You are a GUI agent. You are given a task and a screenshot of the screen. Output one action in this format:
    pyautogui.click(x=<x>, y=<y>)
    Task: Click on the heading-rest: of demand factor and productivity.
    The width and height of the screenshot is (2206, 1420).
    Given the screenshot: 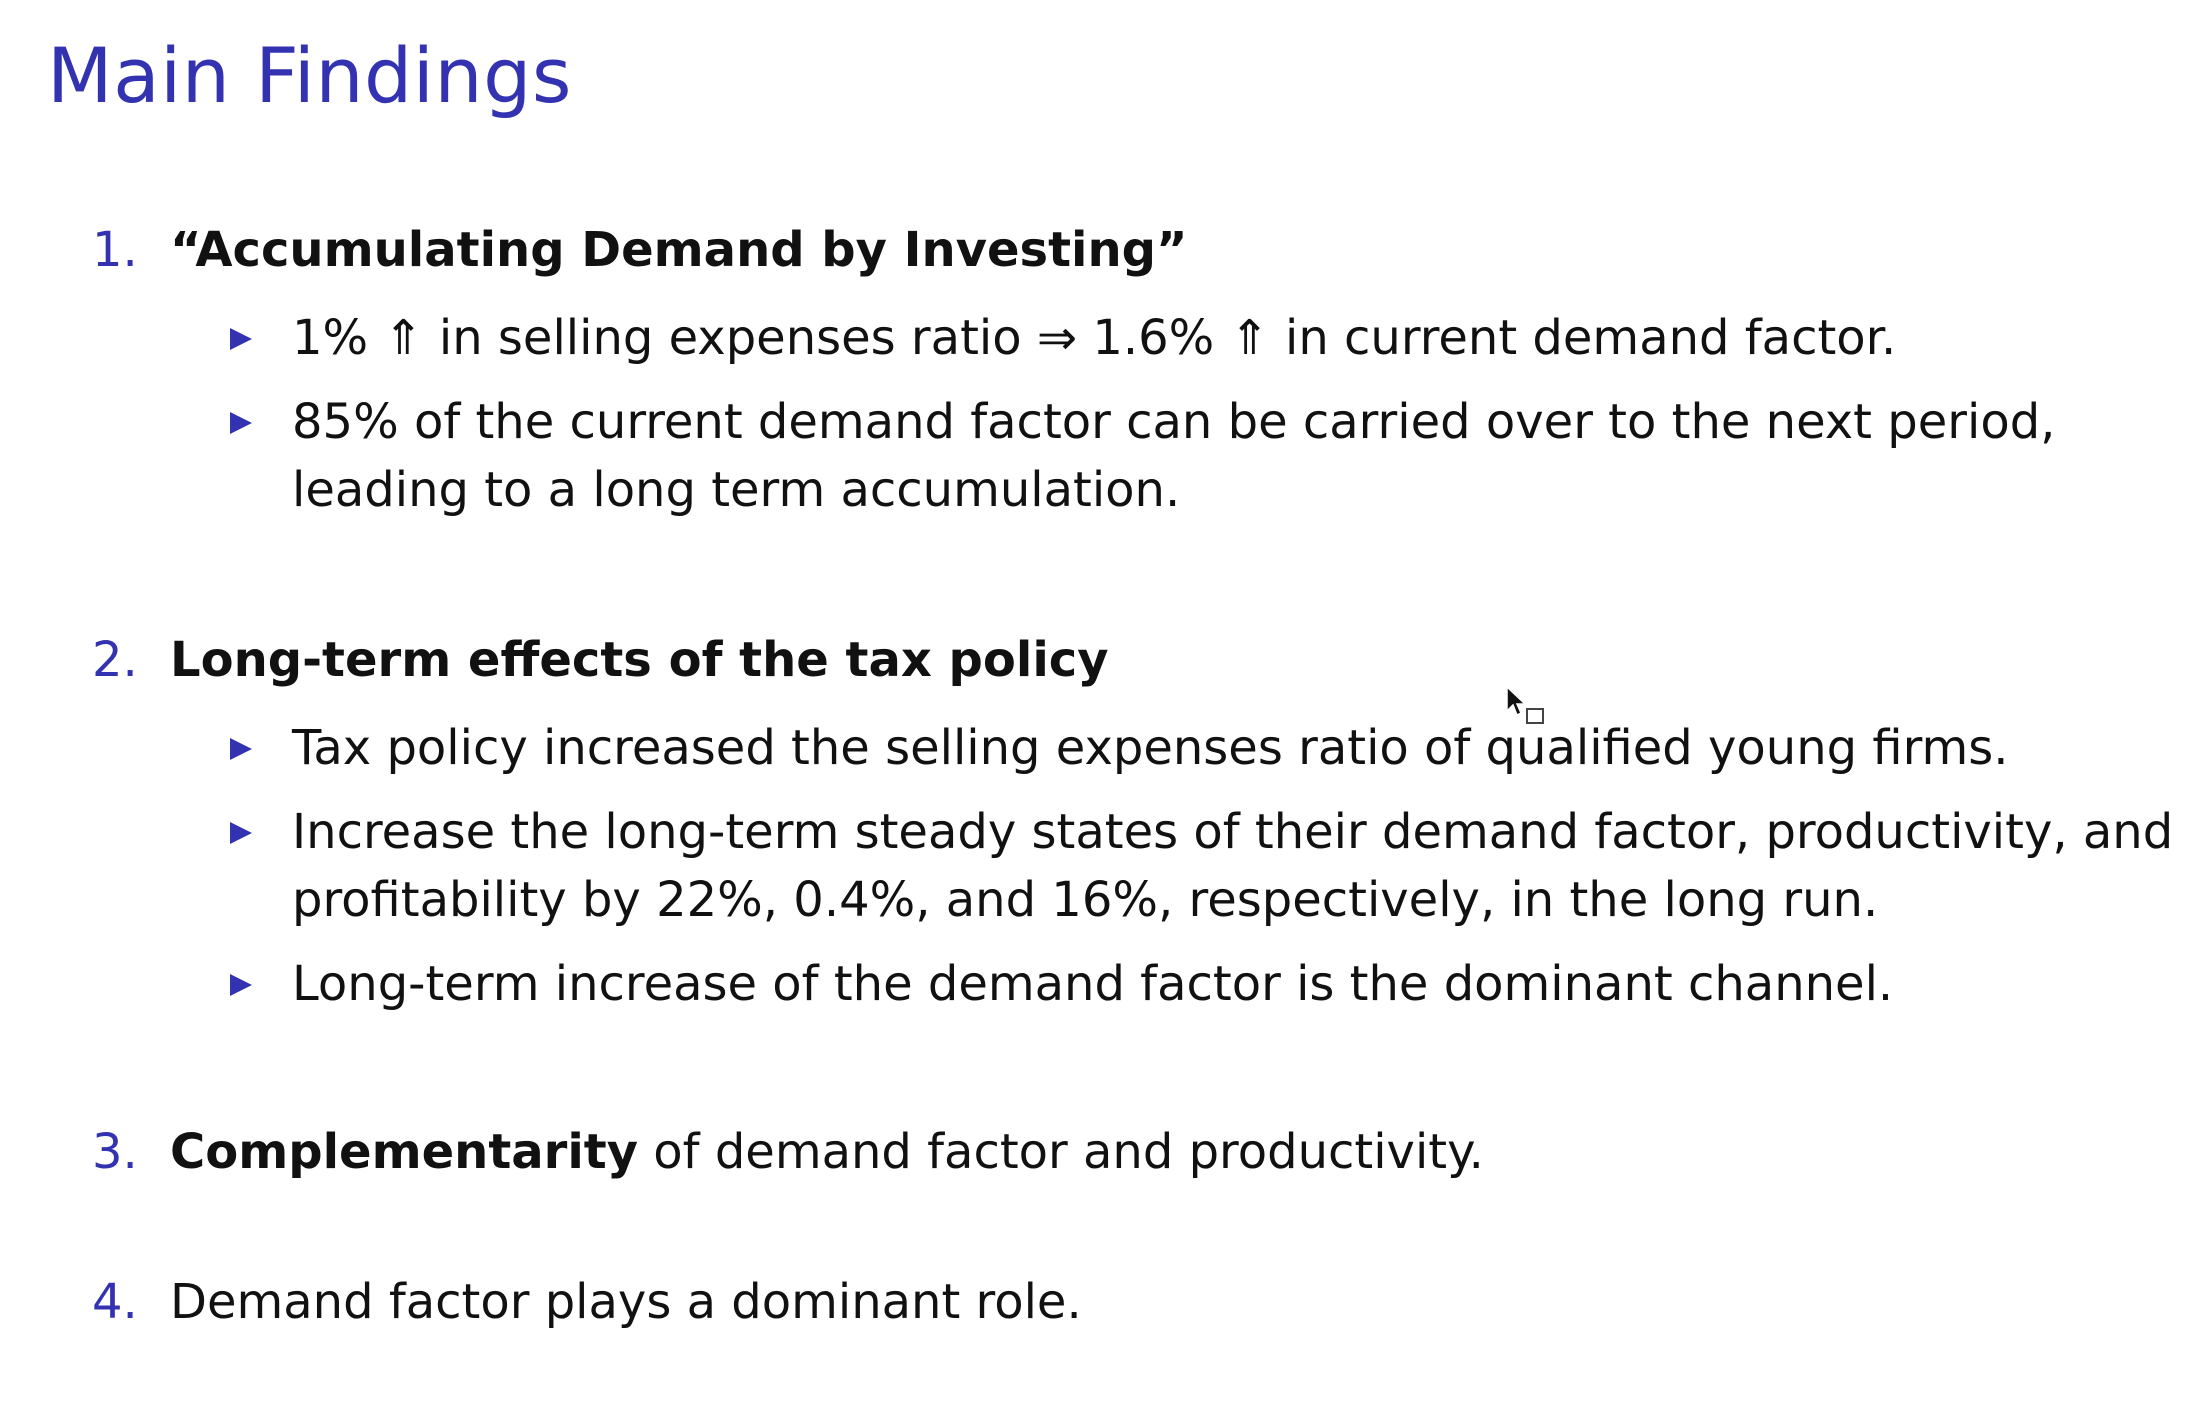 What is the action you would take?
    pyautogui.click(x=1061, y=1152)
    